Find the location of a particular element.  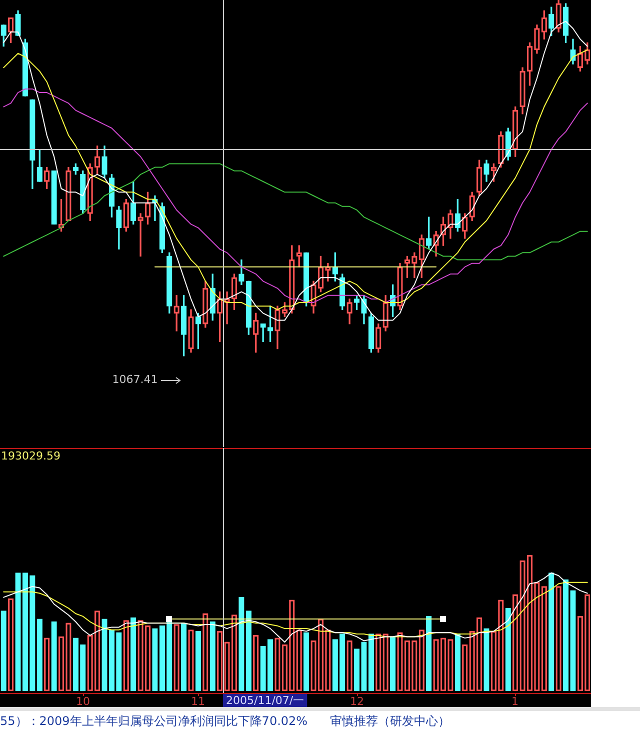

x-tick-label: 1 is located at coordinates (515, 701).